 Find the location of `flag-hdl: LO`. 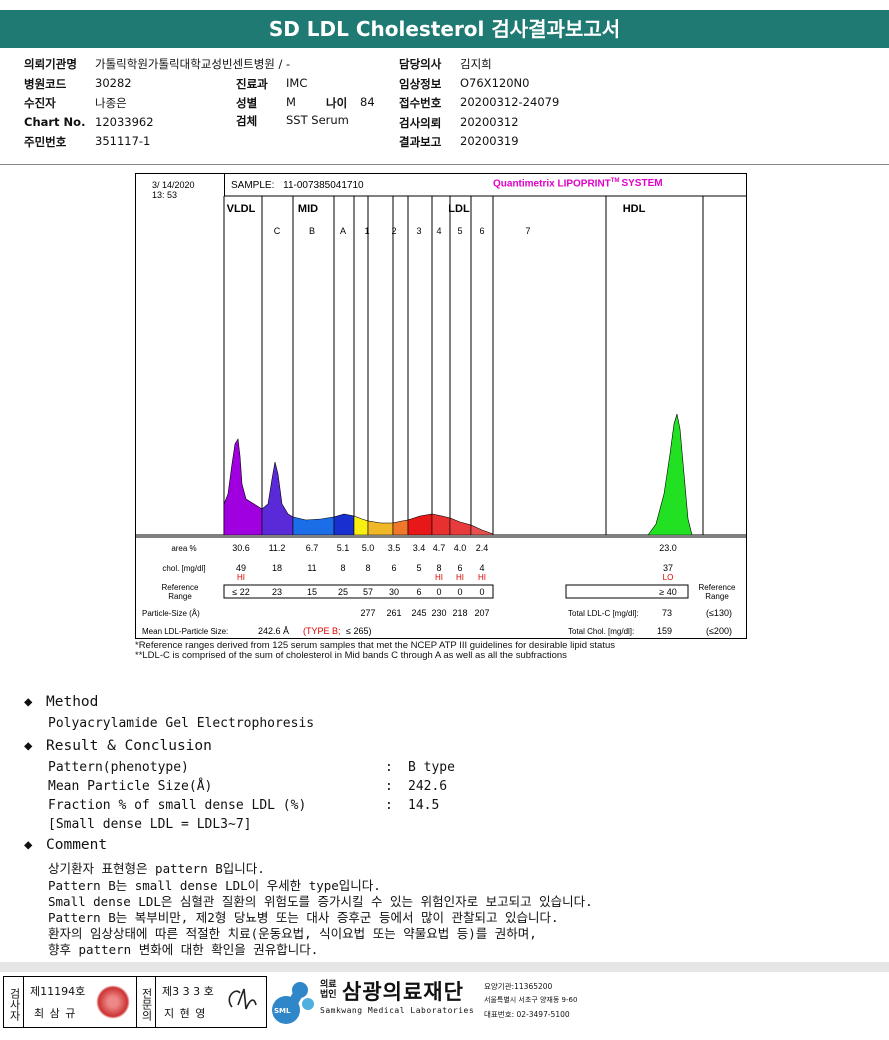

flag-hdl: LO is located at coordinates (668, 577).